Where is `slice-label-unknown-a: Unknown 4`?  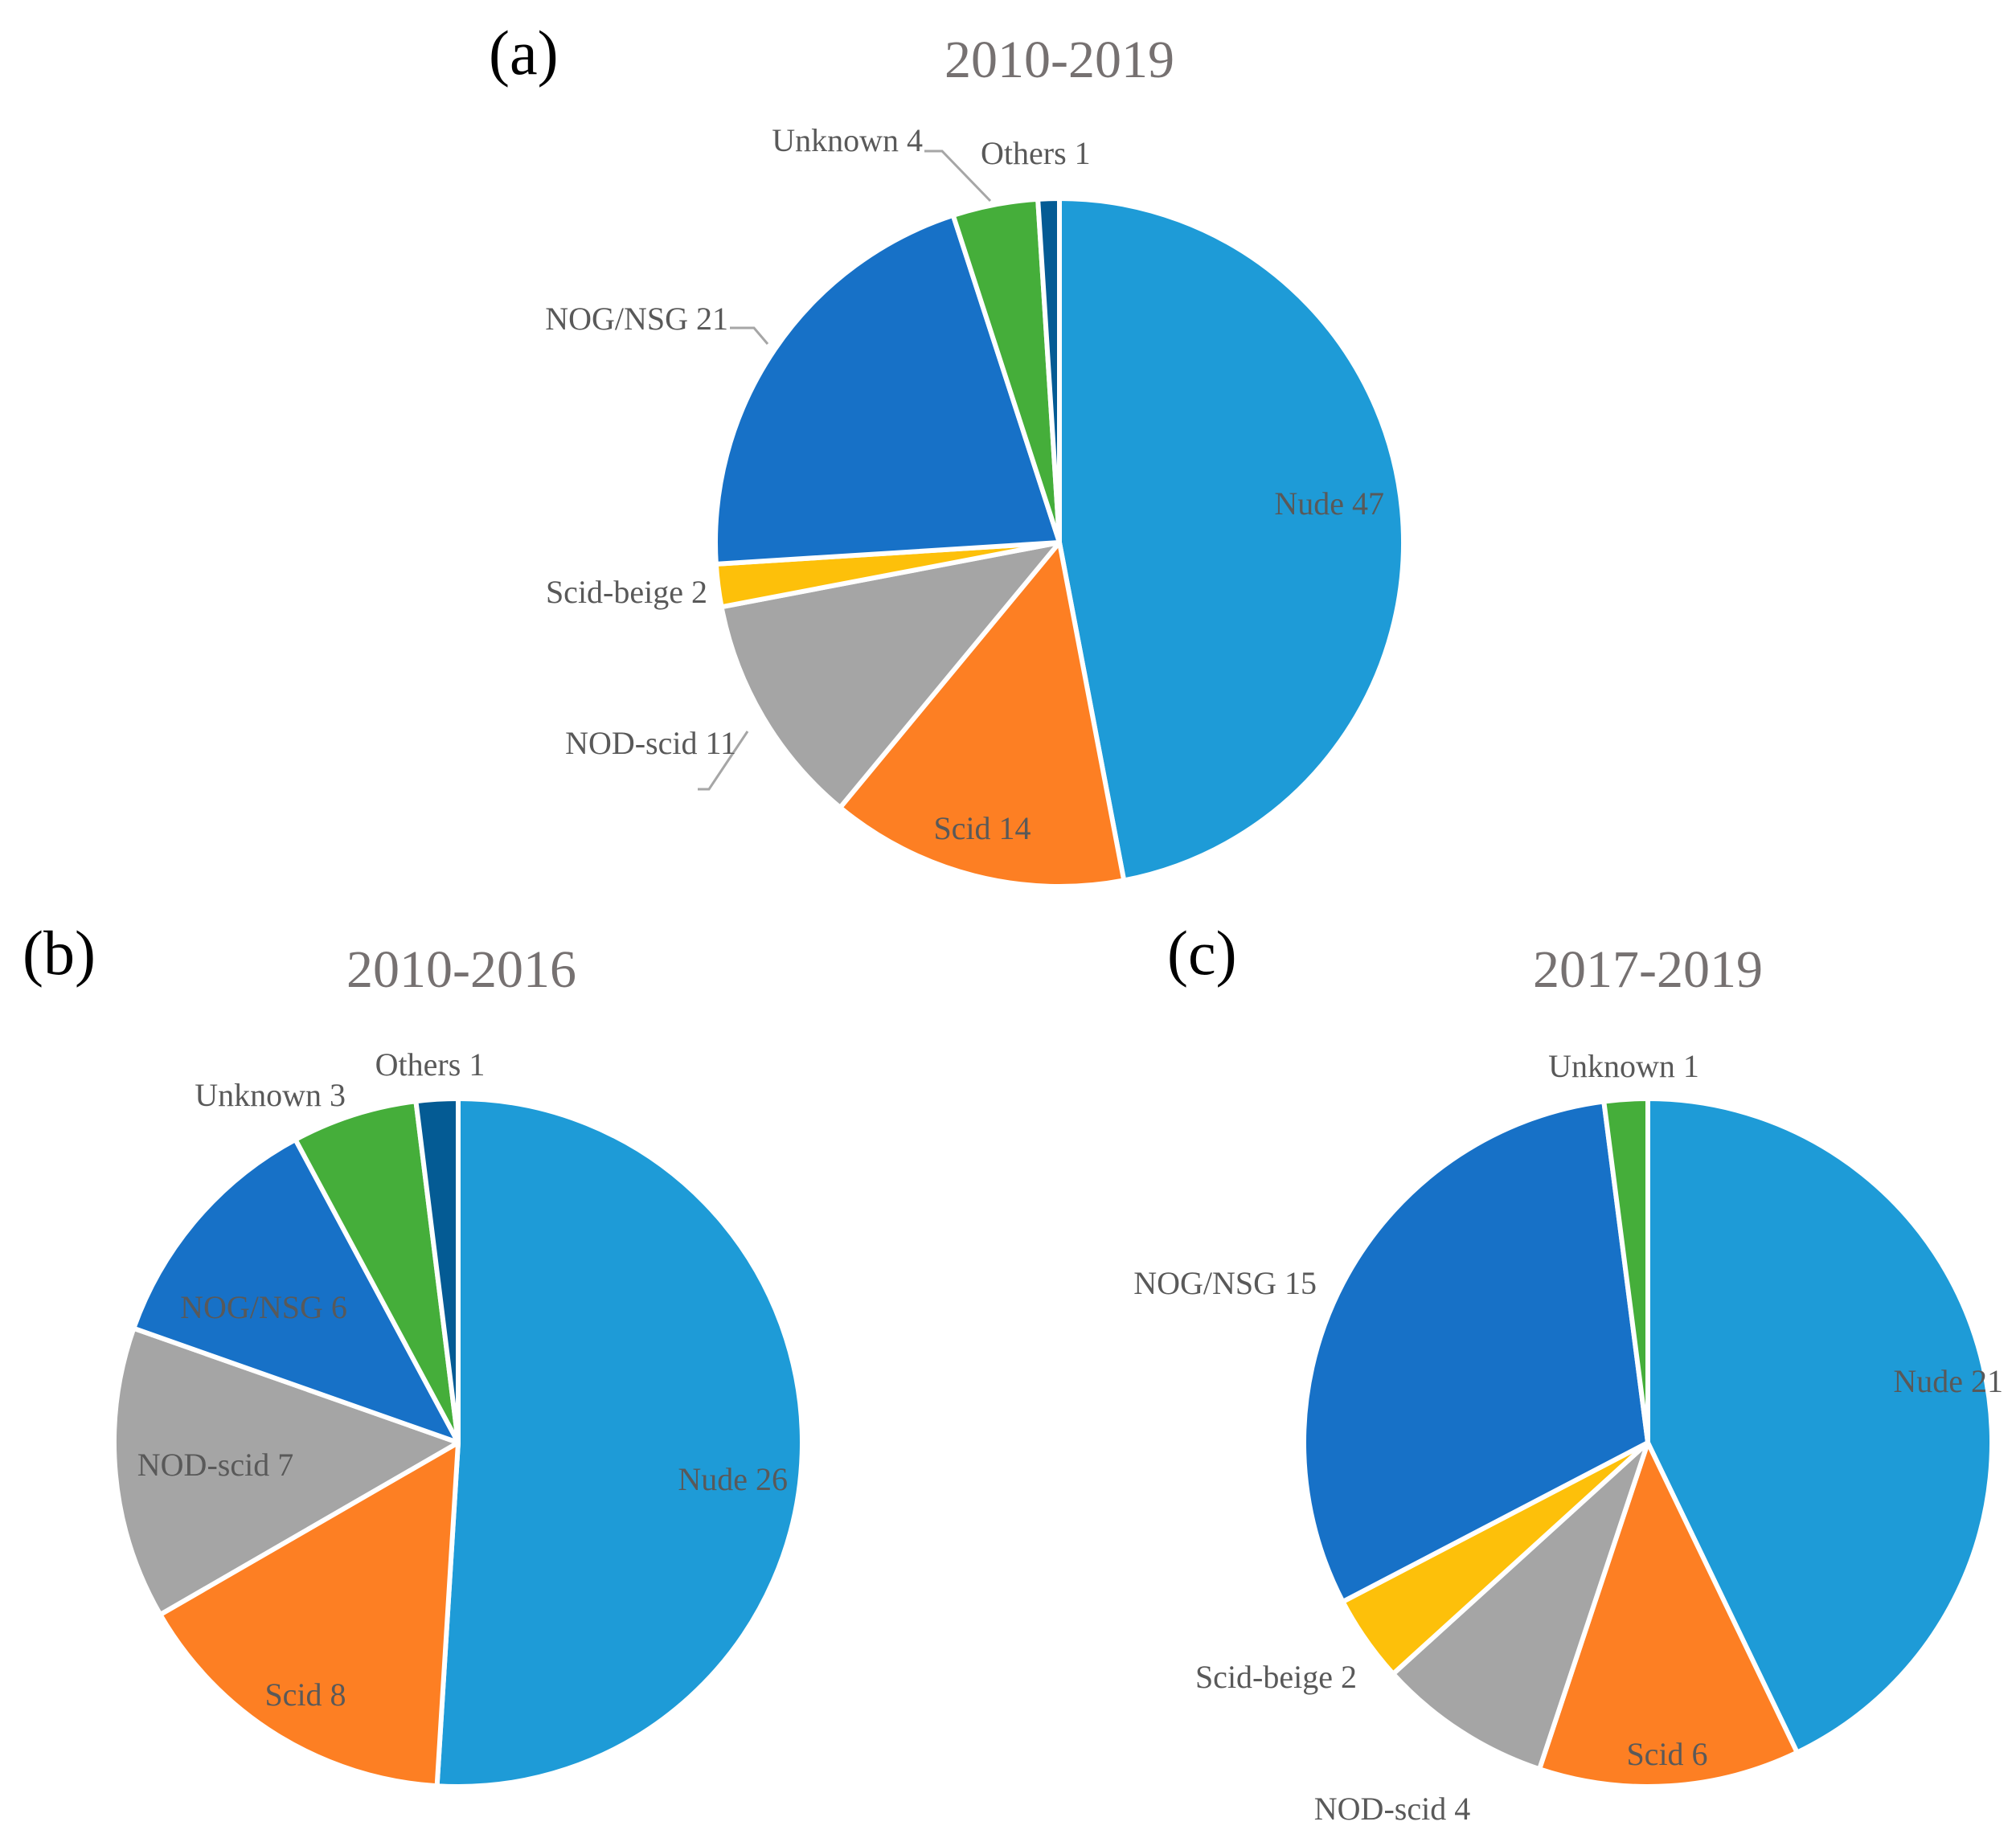
slice-label-unknown-a: Unknown 4 is located at coordinates (847, 140).